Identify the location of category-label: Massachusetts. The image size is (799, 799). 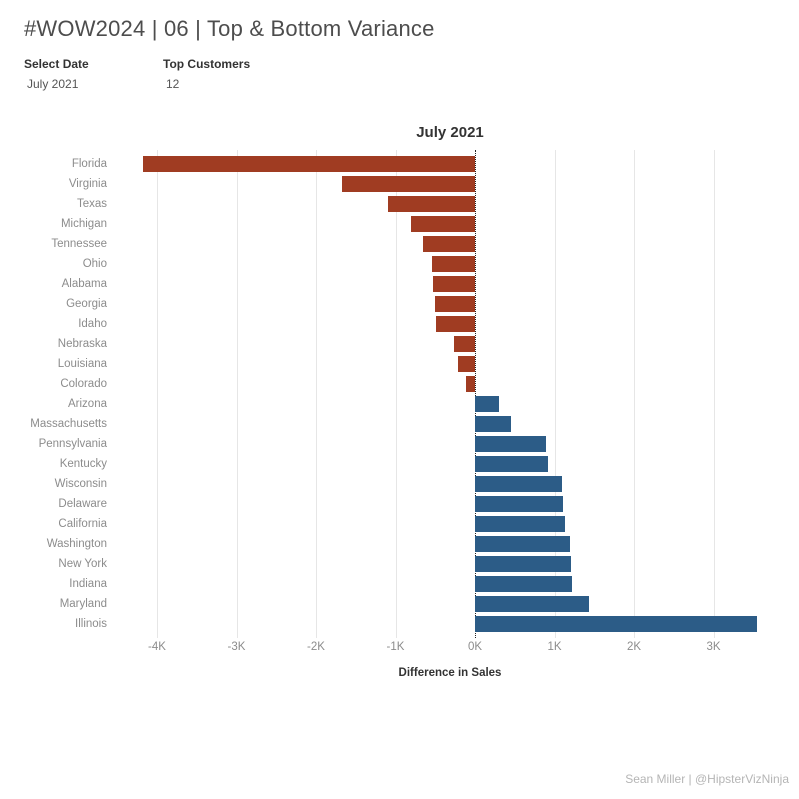
(68, 424).